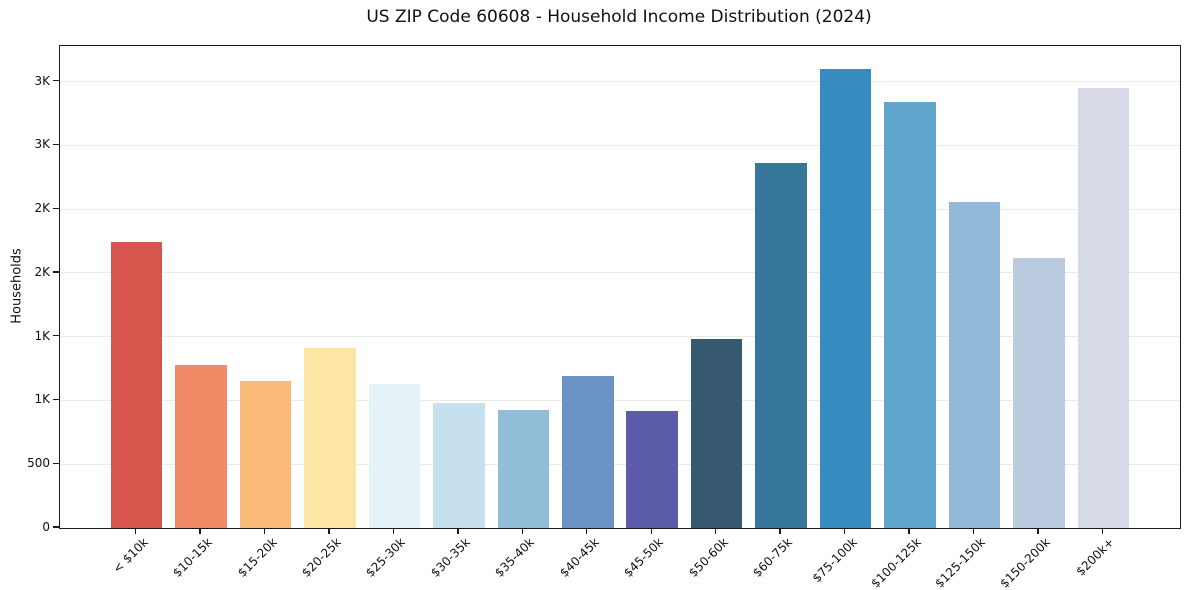 Image resolution: width=1189 pixels, height=590 pixels. I want to click on y-axis-label: Households, so click(17, 286).